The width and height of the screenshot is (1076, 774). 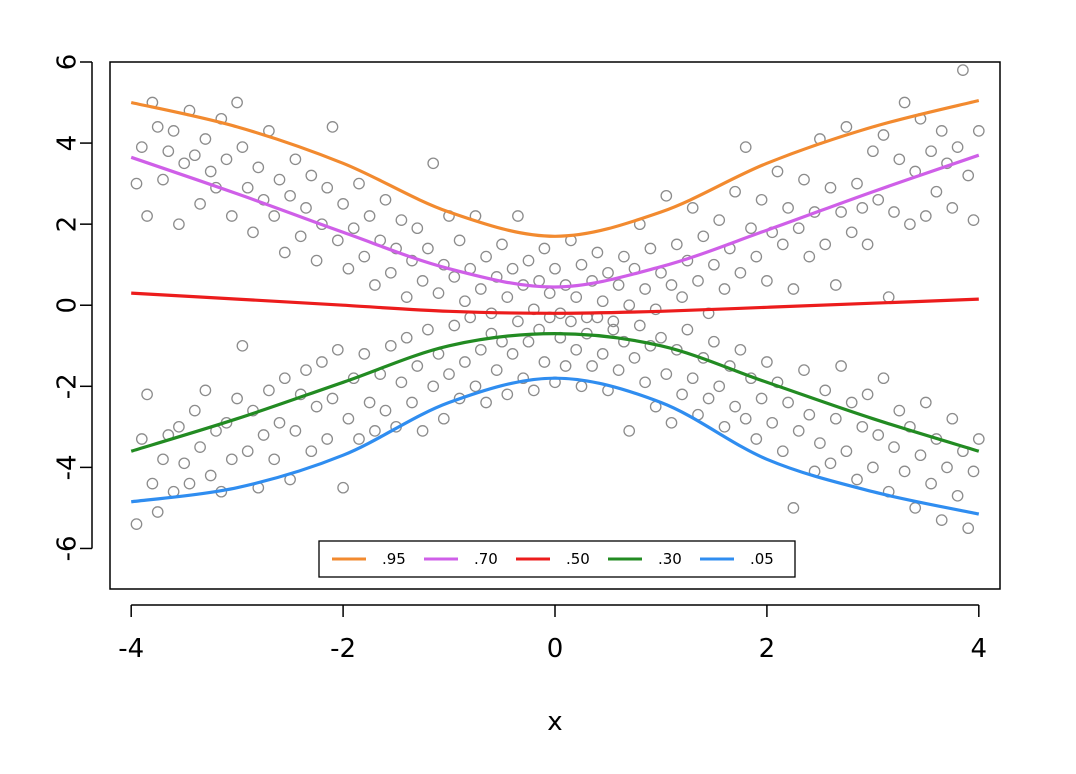 What do you see at coordinates (670, 559) in the screenshot?
I see `legend-label: .30` at bounding box center [670, 559].